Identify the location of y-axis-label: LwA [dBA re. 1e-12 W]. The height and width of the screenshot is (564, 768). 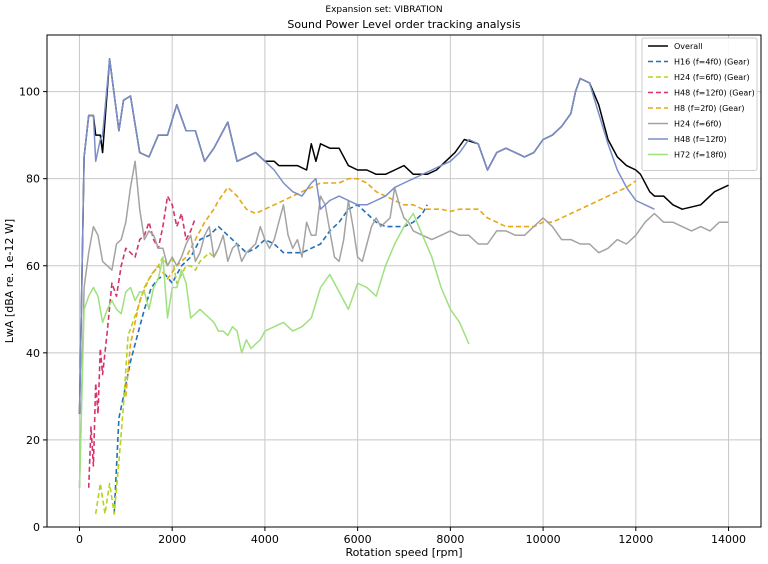
(9, 281).